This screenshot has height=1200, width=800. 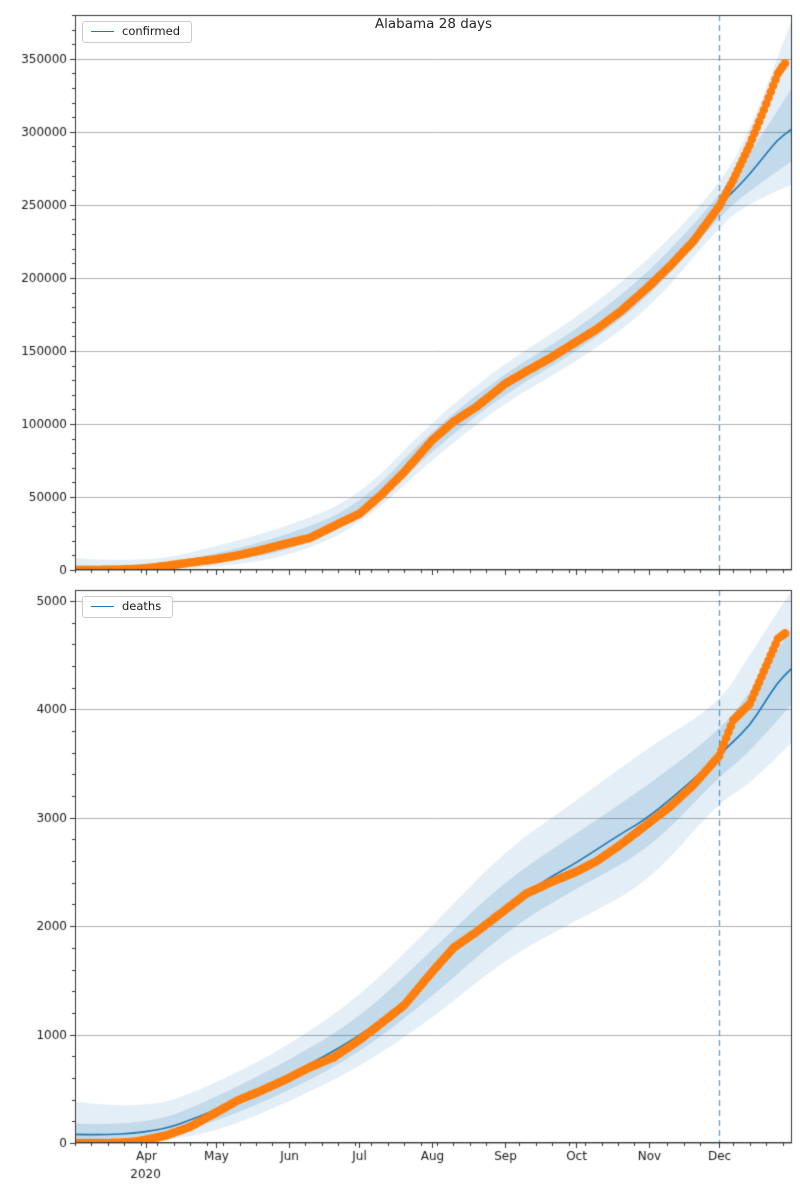 I want to click on chart-title: Alabama 28 days, so click(x=433, y=24).